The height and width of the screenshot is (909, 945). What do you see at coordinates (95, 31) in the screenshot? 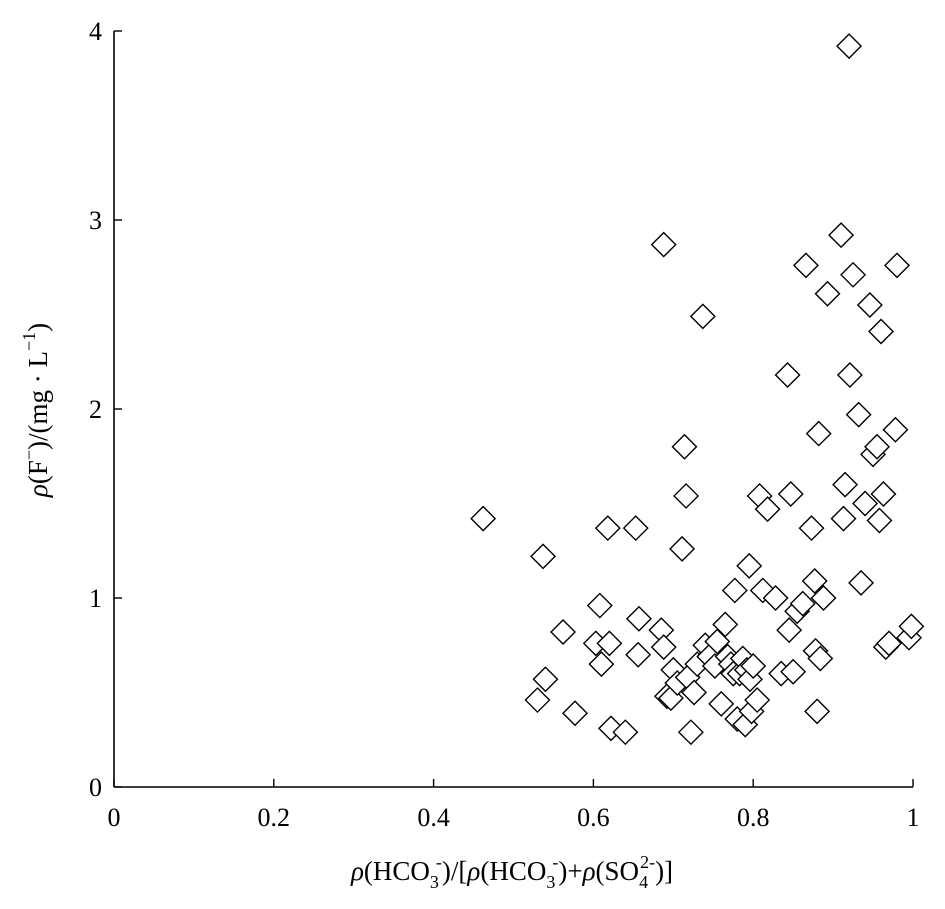
I see `y-tick-label: 4` at bounding box center [95, 31].